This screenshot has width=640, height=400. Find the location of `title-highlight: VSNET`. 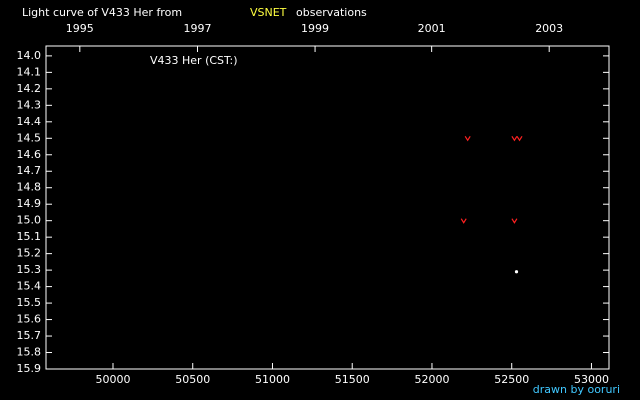

title-highlight: VSNET is located at coordinates (268, 12).